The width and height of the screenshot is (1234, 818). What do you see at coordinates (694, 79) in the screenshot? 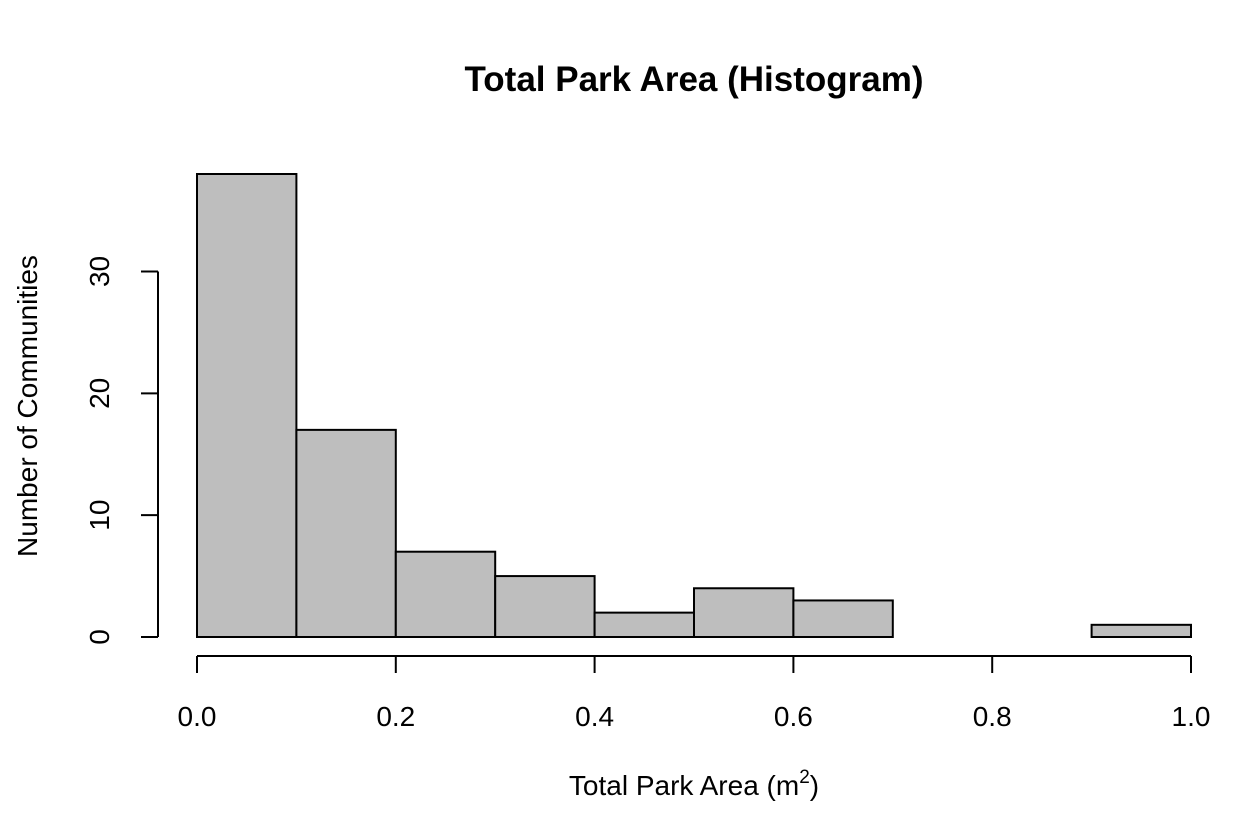
I see `chart-title: Total Park Area (Histogram)` at bounding box center [694, 79].